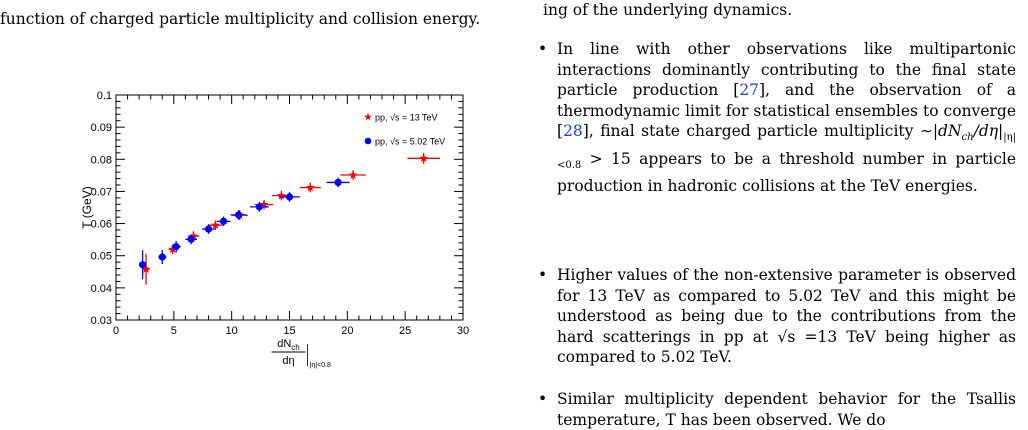 This screenshot has width=1028, height=430. What do you see at coordinates (174, 331) in the screenshot?
I see `x-tick-label: 5` at bounding box center [174, 331].